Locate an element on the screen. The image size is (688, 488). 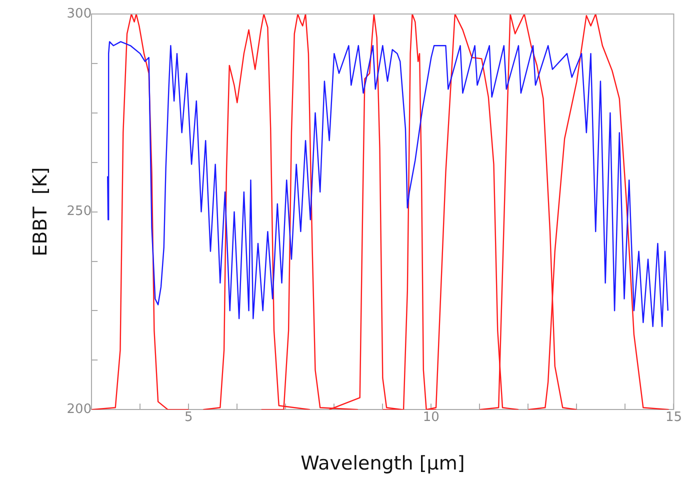
x-tick-label: 15 is located at coordinates (673, 417).